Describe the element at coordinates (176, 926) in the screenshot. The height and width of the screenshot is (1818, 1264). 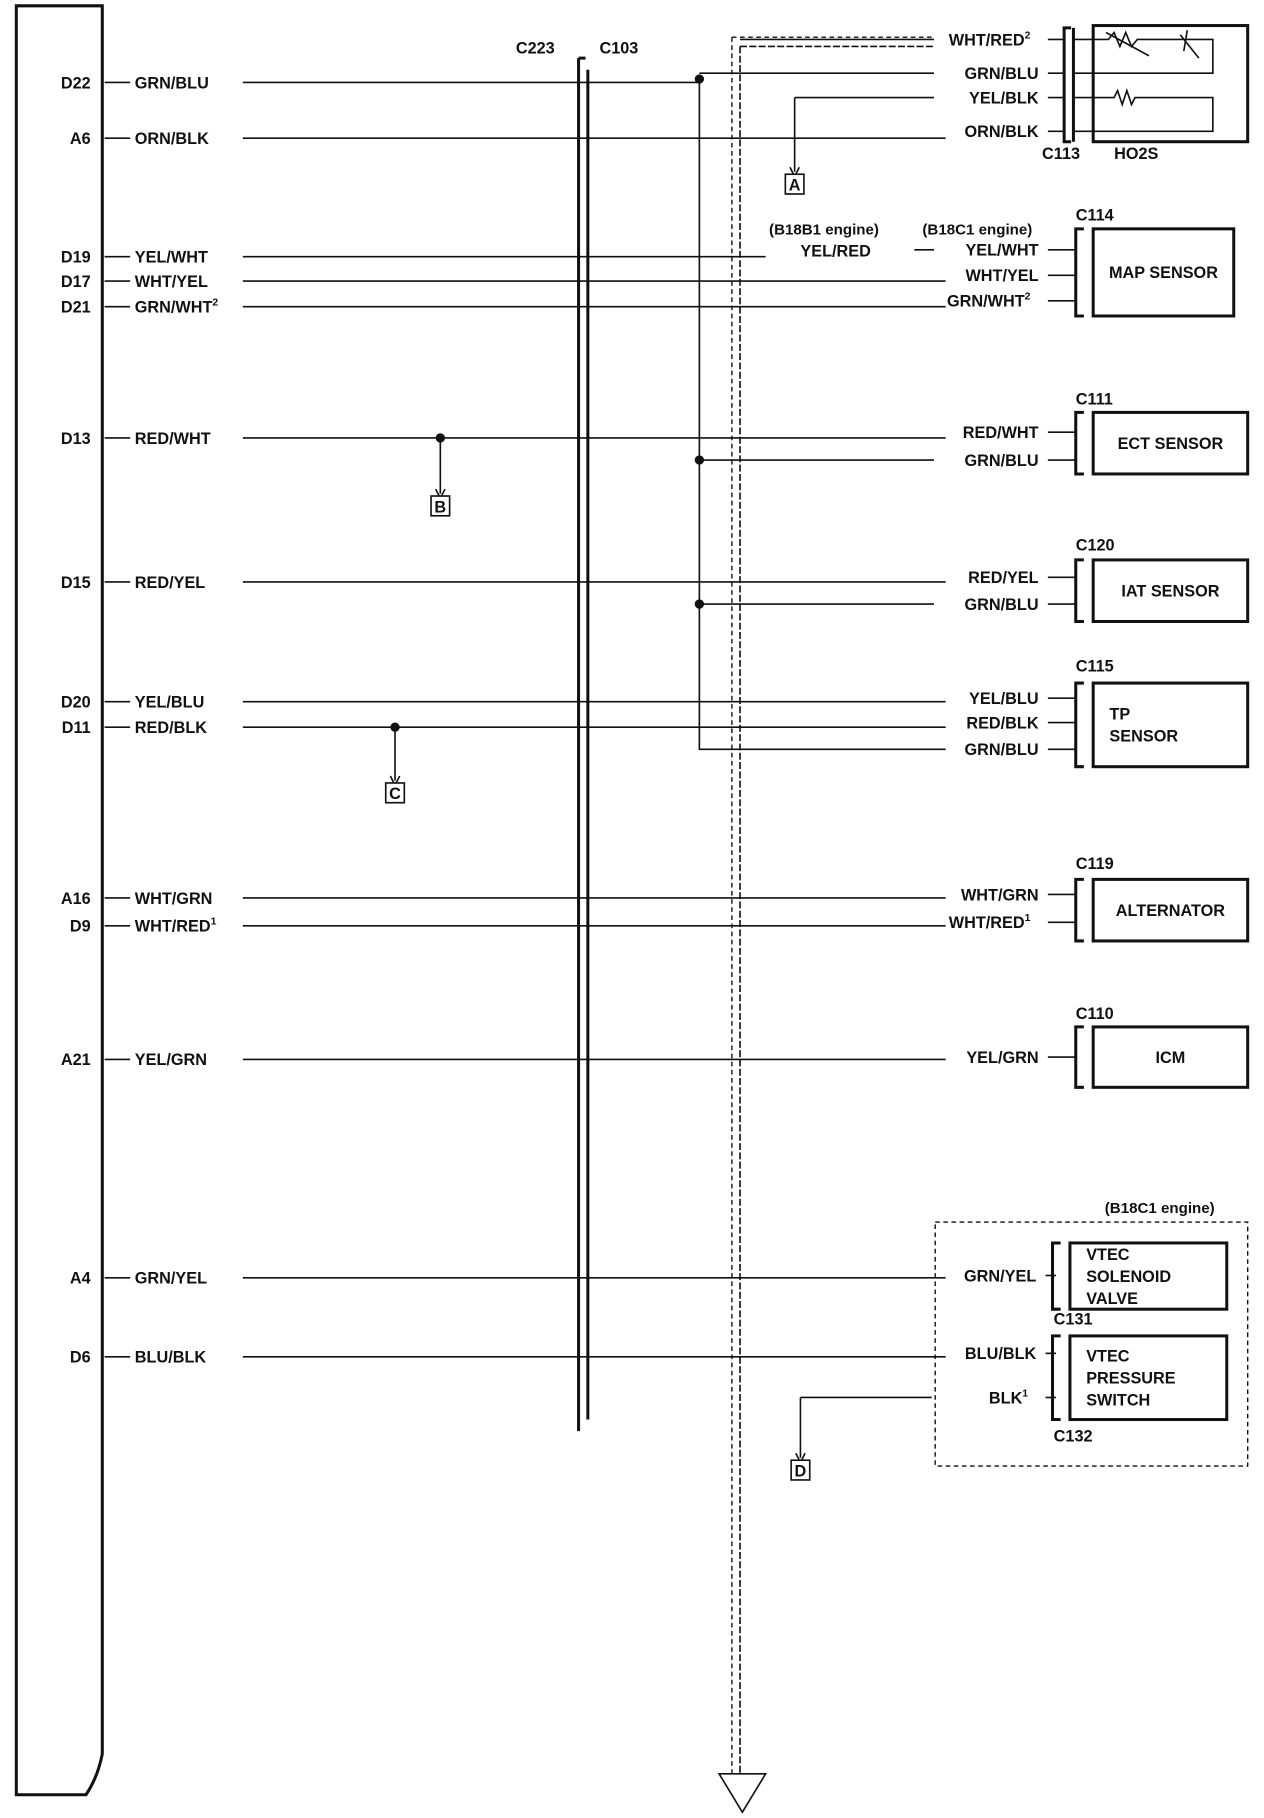
I see `ecm-wire-label-D9: WHT/RED1` at that location.